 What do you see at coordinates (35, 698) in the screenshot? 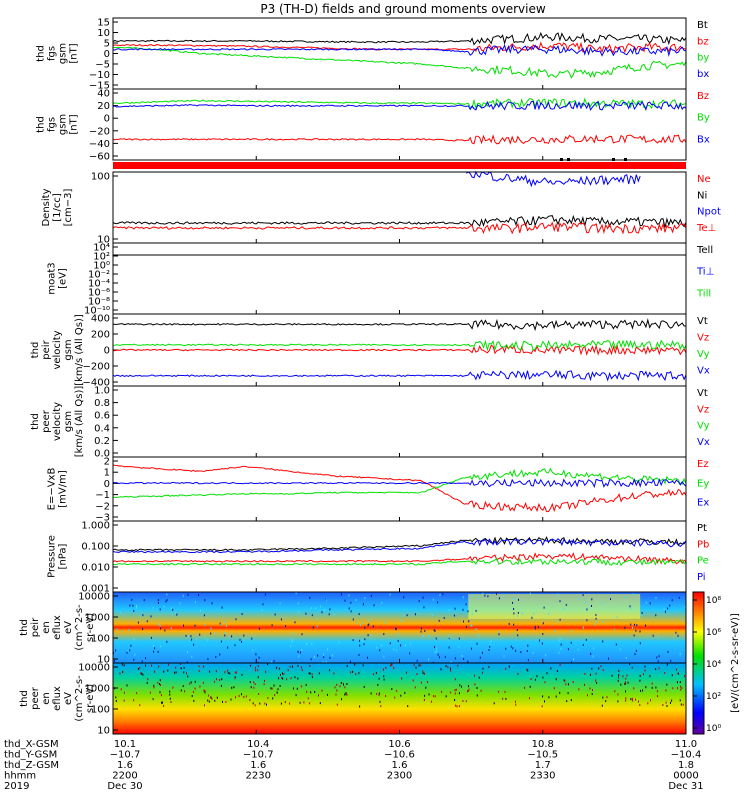
I see `y-axis-label: peer` at bounding box center [35, 698].